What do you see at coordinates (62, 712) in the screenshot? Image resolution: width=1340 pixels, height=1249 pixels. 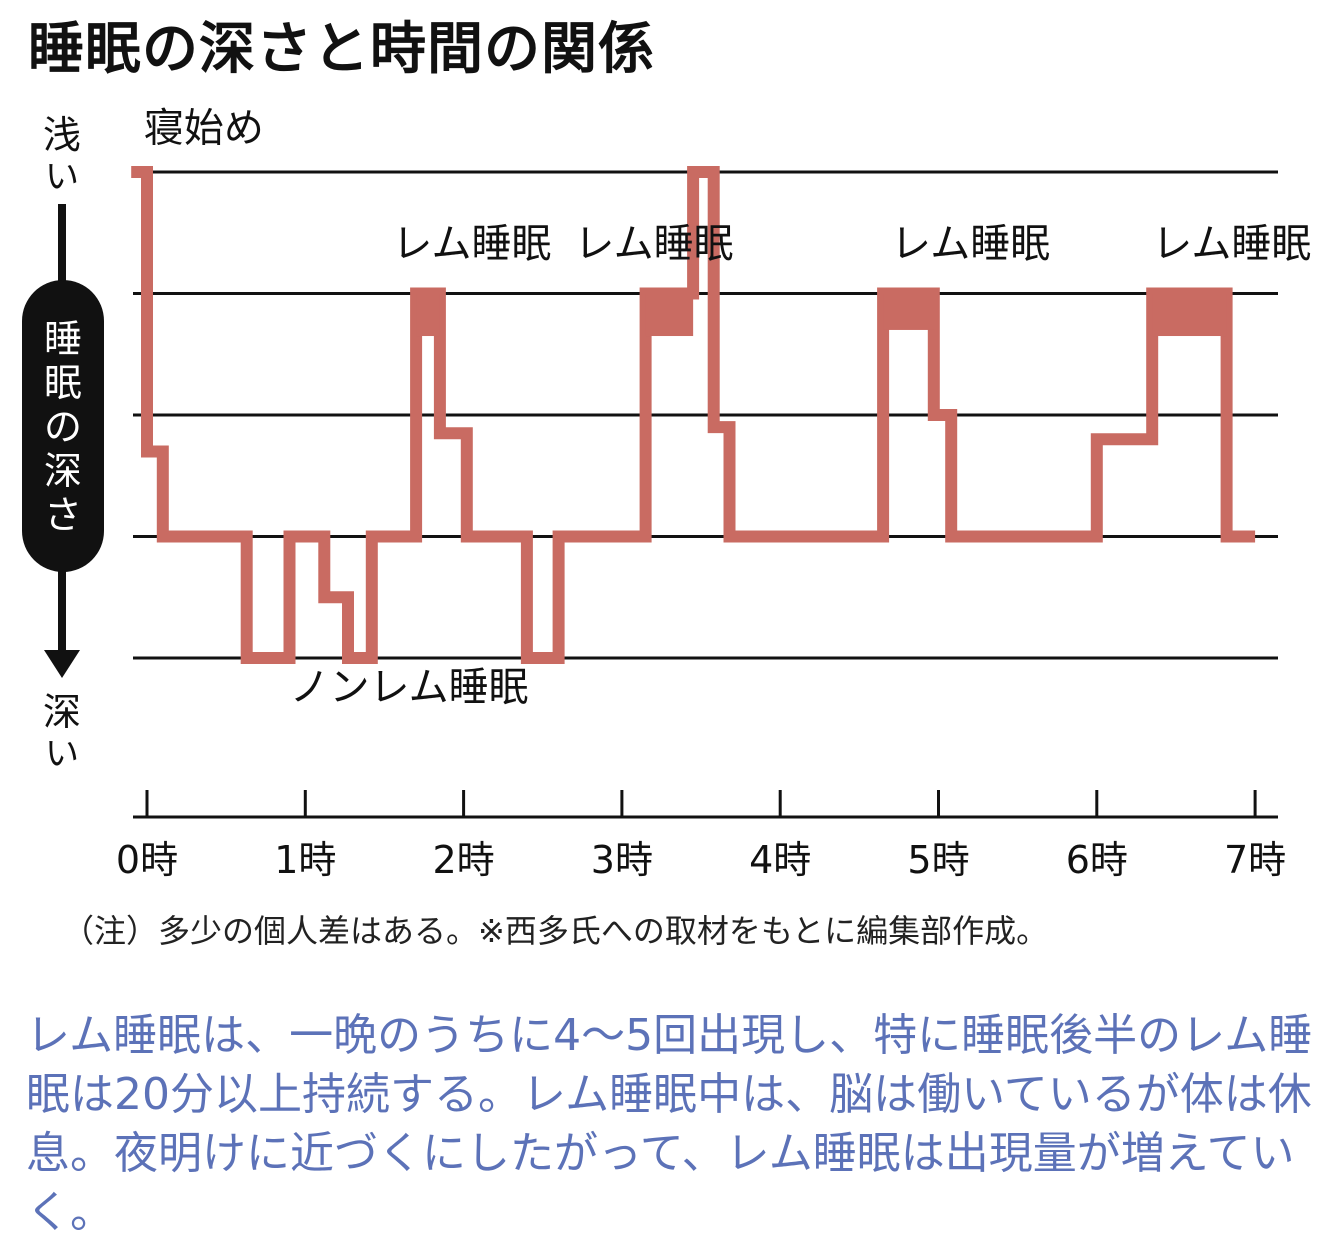 I see `ylabel-bottom-char: 深` at bounding box center [62, 712].